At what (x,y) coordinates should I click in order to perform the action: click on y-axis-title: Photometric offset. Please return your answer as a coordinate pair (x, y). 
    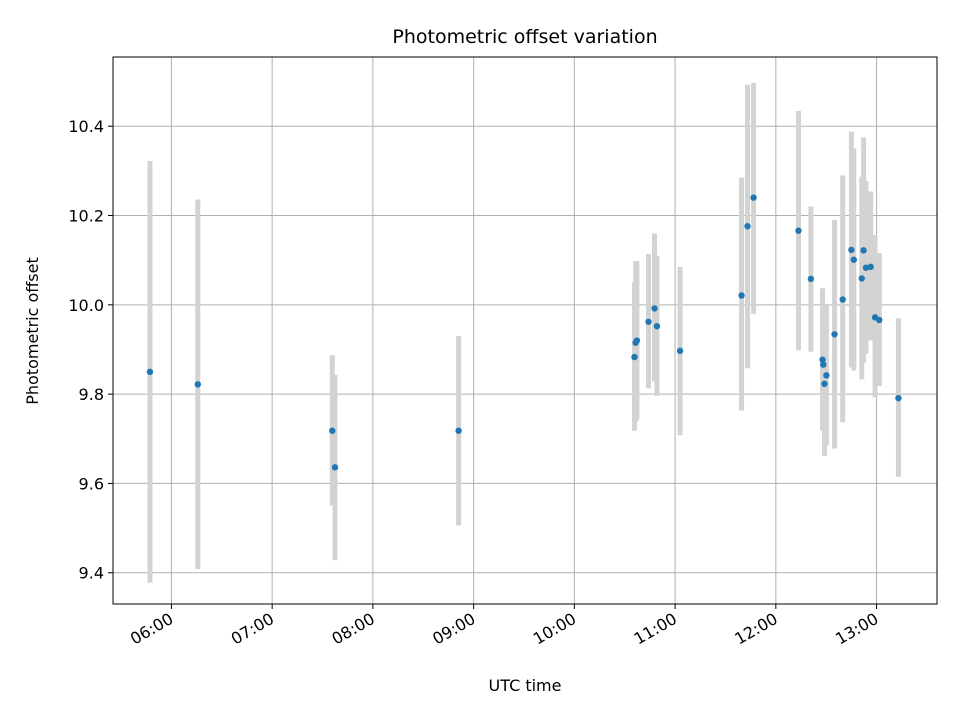
    Looking at the image, I should click on (32, 331).